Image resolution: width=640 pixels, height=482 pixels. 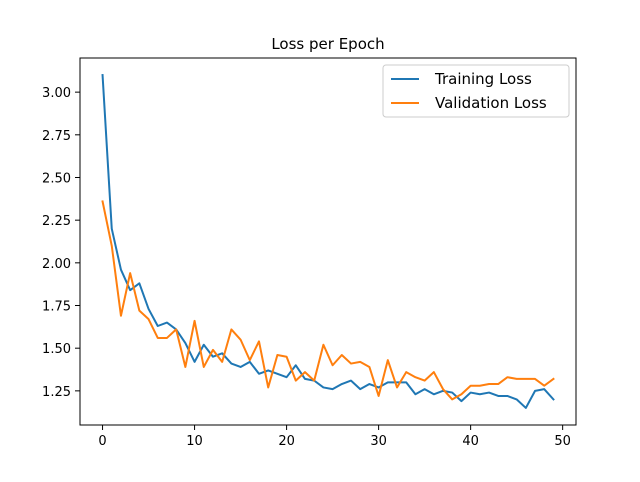 What do you see at coordinates (327, 44) in the screenshot?
I see `chart-title: Loss per Epoch` at bounding box center [327, 44].